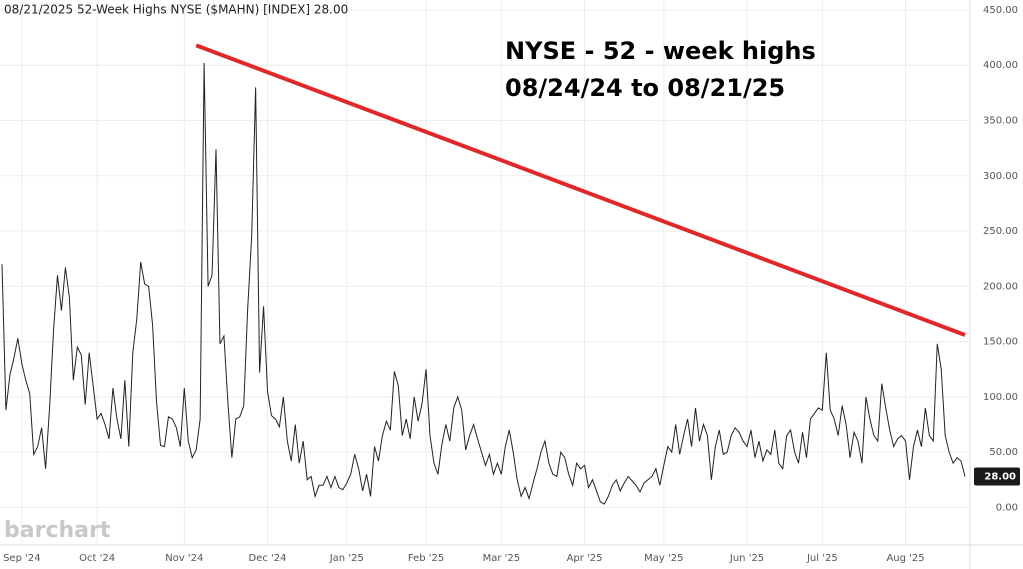 Image resolution: width=1023 pixels, height=569 pixels. What do you see at coordinates (502, 558) in the screenshot?
I see `x-tick-label: Mar '25` at bounding box center [502, 558].